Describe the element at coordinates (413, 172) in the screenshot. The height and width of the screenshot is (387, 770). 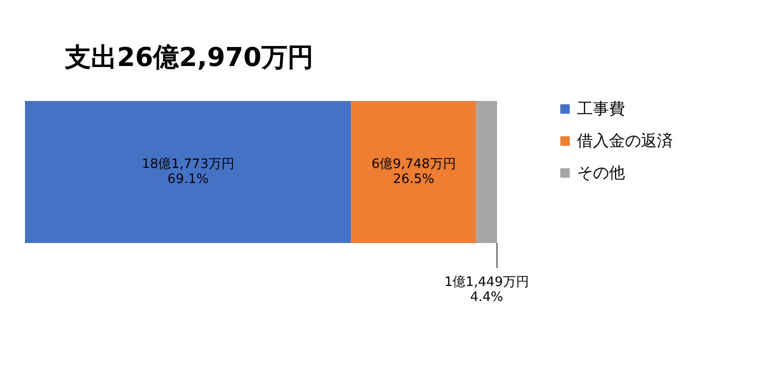
I see `data-label: 6億9,748万円 26.5%` at that location.